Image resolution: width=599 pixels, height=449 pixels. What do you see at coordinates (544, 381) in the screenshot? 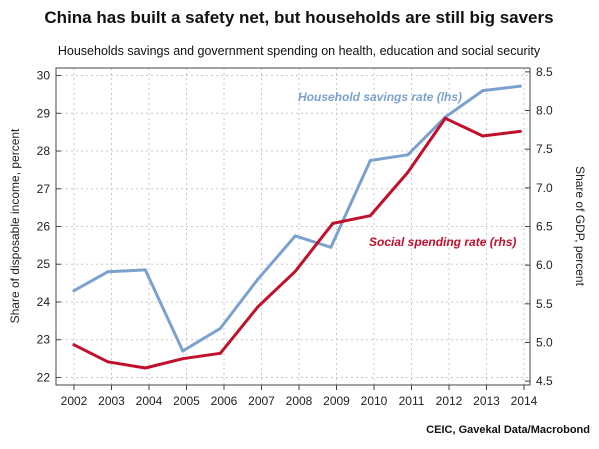
I see `y-right-tick-label: 4.5` at bounding box center [544, 381].